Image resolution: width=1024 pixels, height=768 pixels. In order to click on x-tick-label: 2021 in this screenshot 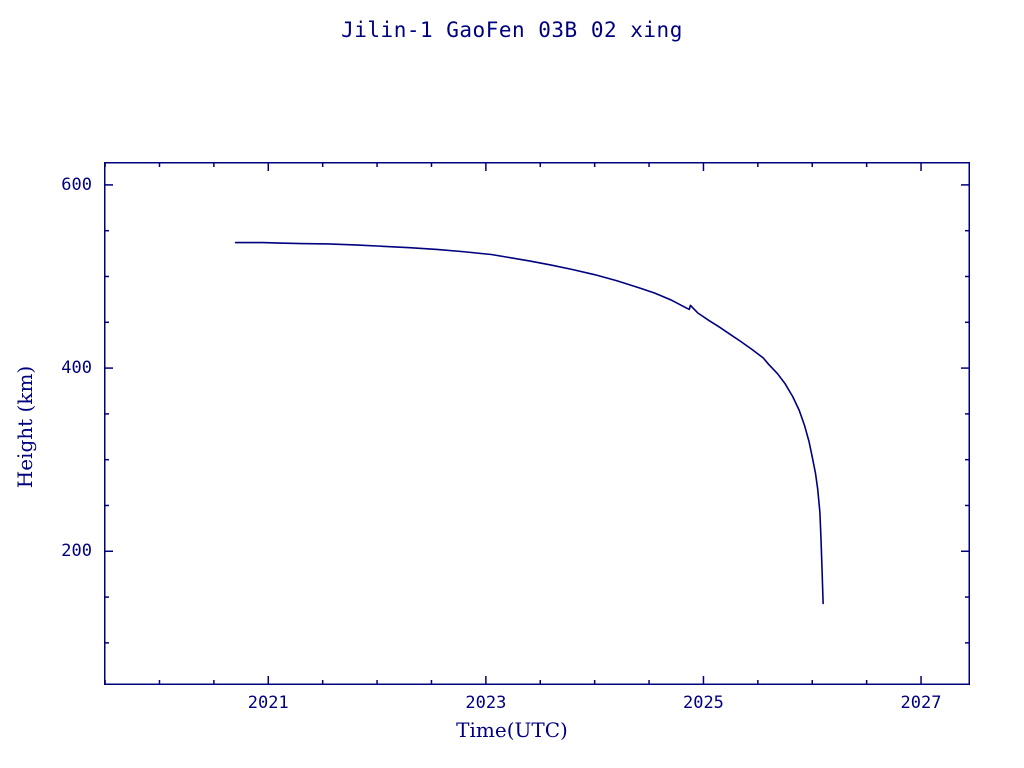, I will do `click(268, 703)`.